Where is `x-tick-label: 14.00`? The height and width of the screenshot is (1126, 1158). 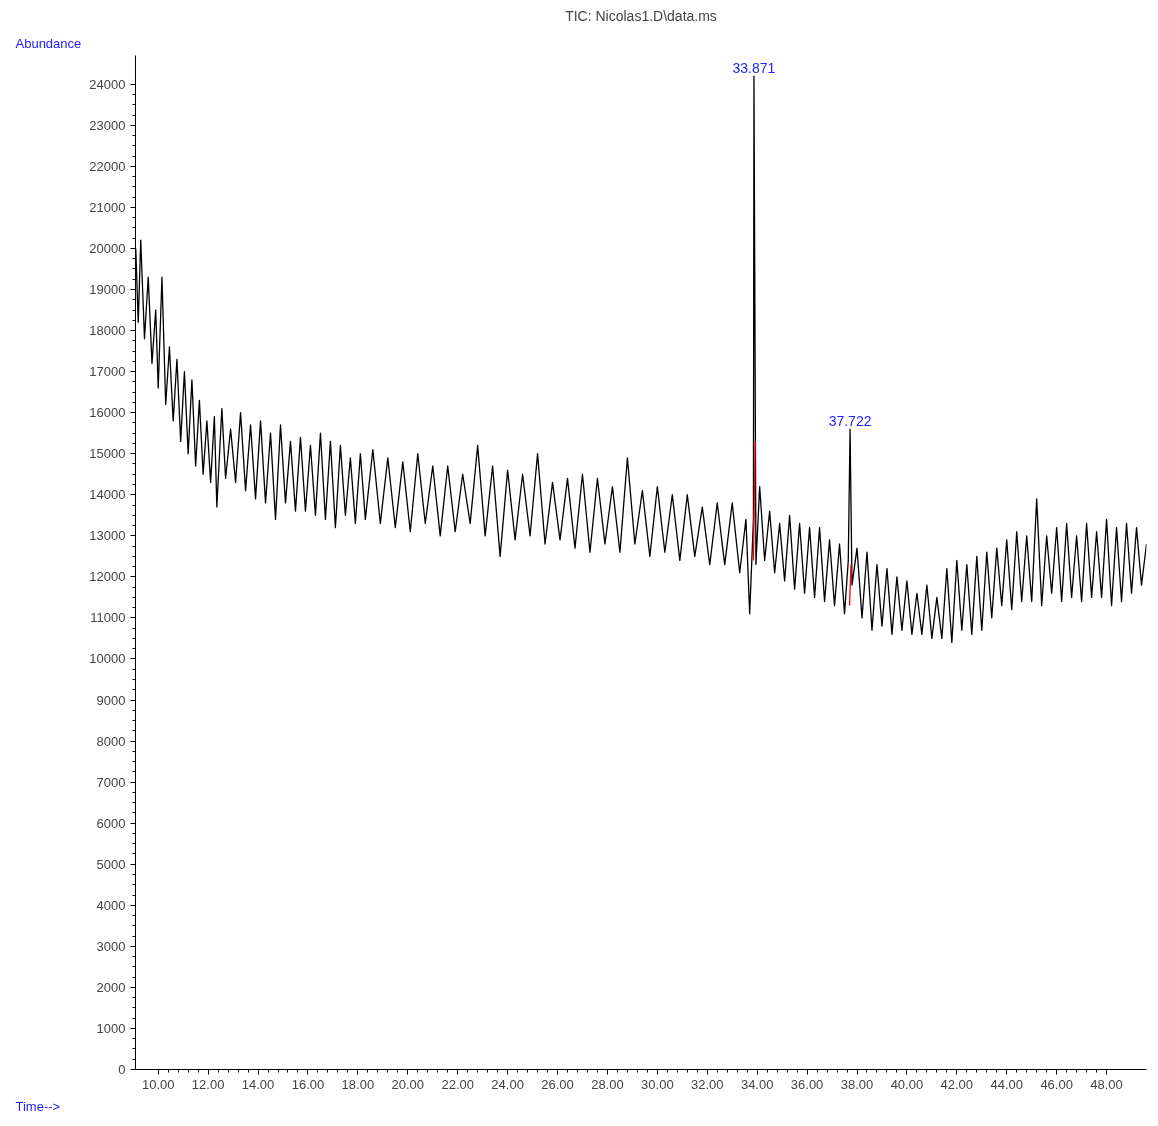 x-tick-label: 14.00 is located at coordinates (258, 1084).